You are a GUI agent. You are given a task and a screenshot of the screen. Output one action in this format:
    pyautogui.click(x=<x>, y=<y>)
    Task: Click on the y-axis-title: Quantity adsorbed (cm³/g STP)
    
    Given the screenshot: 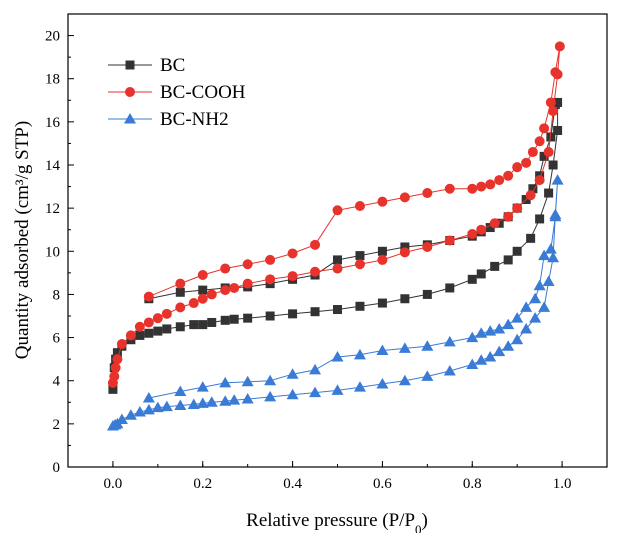 What is the action you would take?
    pyautogui.click(x=22, y=240)
    